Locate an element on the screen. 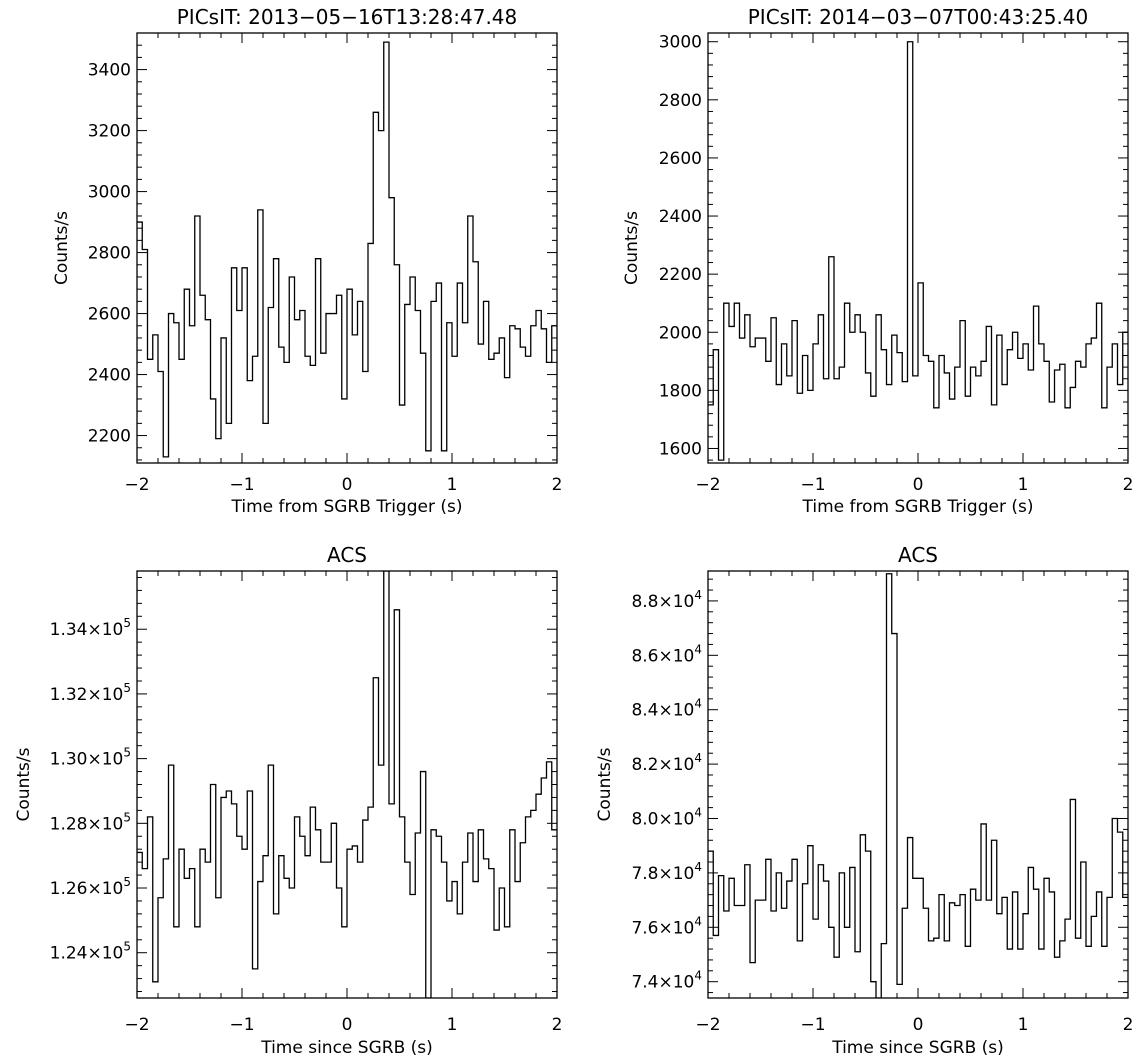  y-tick-label: 1.28×10⁵ is located at coordinates (90, 822).